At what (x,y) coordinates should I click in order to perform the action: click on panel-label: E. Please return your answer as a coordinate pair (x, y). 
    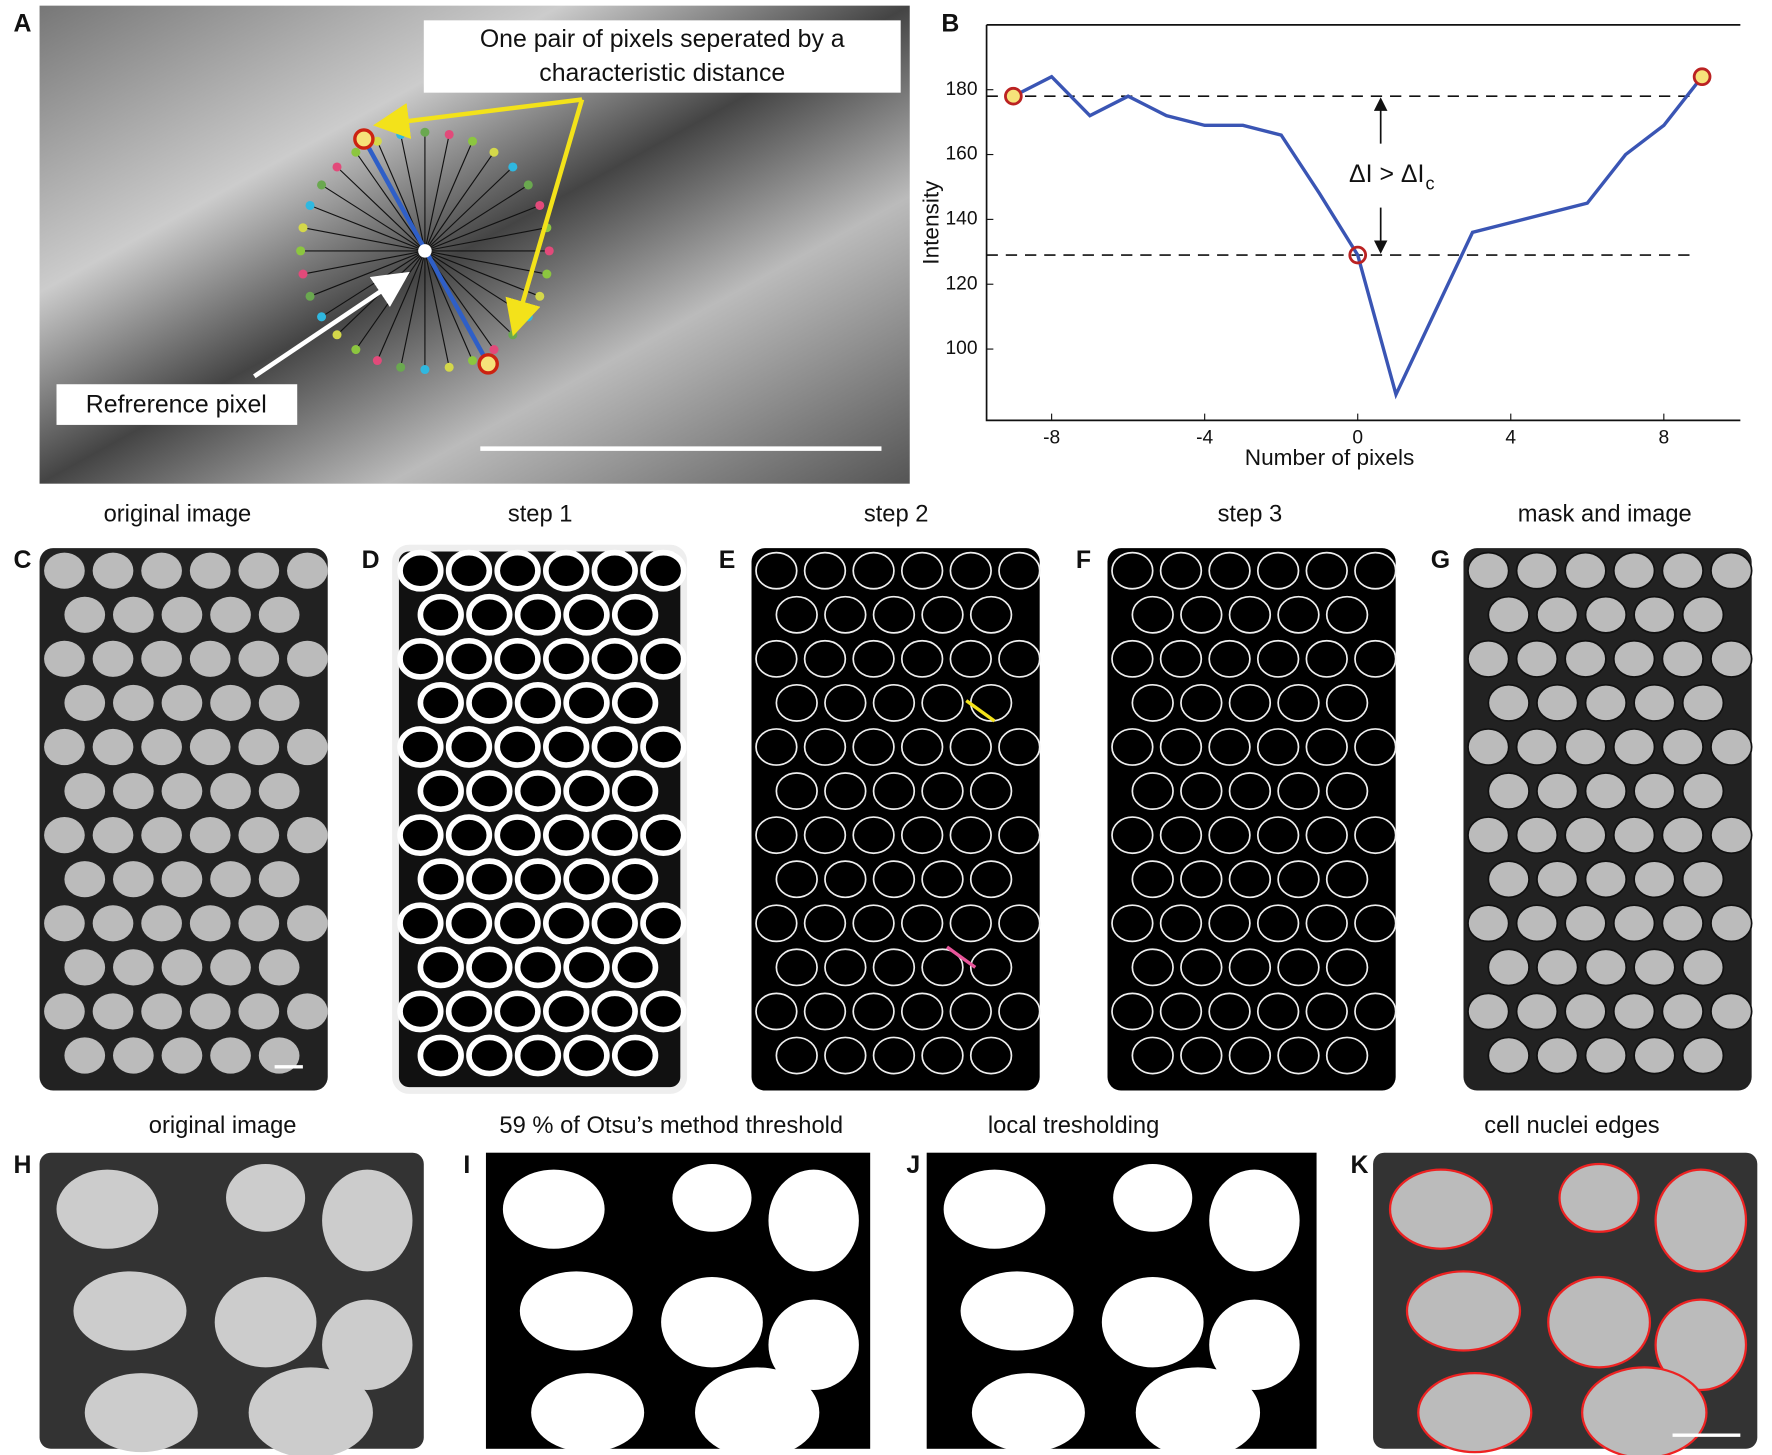
    Looking at the image, I should click on (727, 560).